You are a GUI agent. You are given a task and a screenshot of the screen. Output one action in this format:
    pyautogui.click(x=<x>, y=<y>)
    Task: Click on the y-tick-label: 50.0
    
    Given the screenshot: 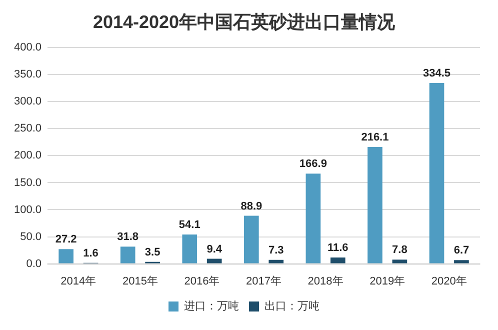 What is the action you would take?
    pyautogui.click(x=31, y=236)
    